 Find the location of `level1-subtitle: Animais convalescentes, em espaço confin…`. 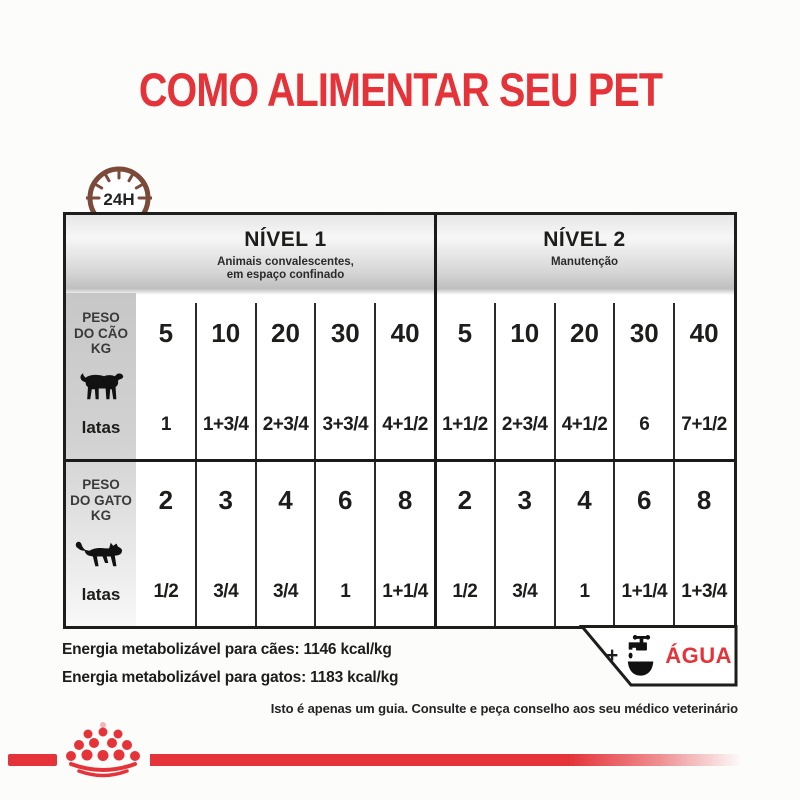

level1-subtitle: Animais convalescentes, em espaço confin… is located at coordinates (285, 268).